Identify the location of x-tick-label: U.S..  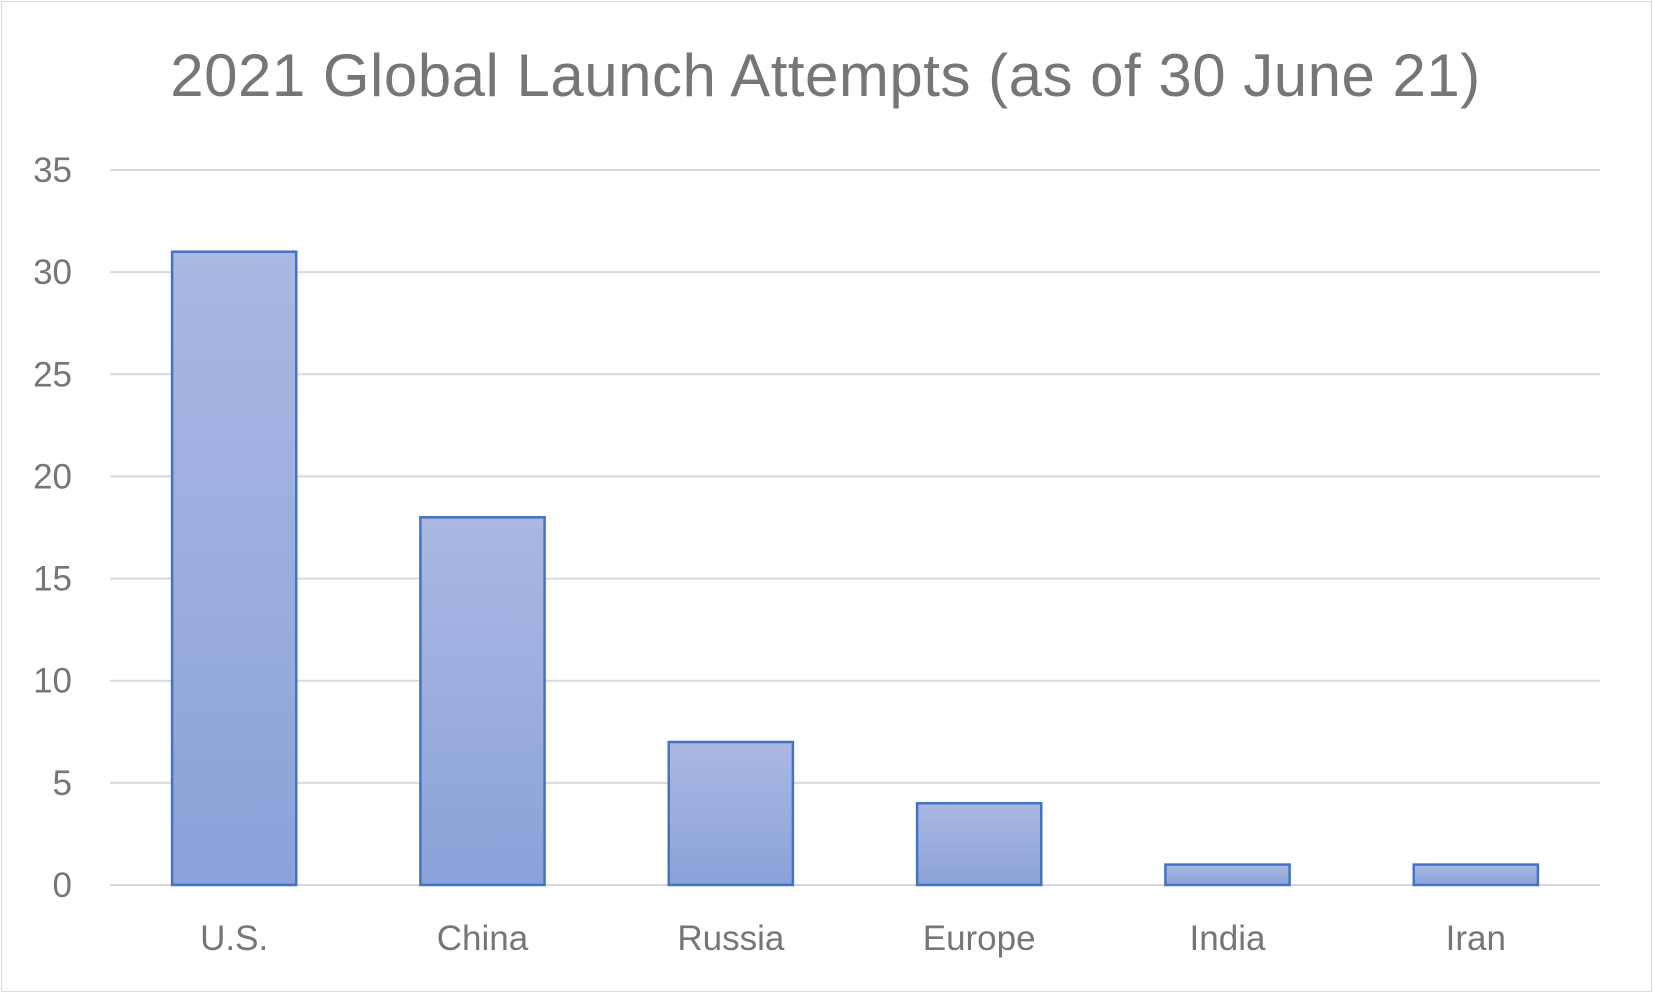
(234, 938).